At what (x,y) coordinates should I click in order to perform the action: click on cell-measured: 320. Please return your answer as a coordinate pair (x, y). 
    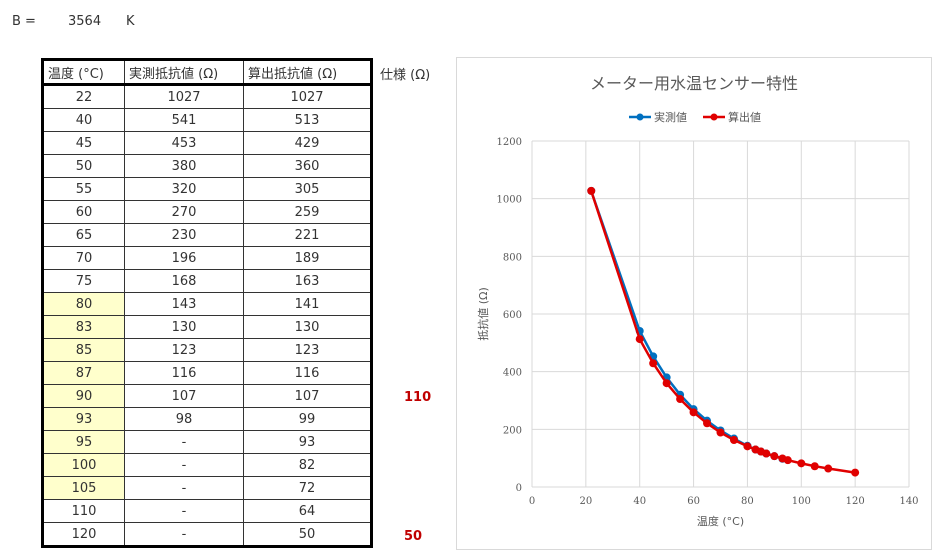
    Looking at the image, I should click on (184, 189).